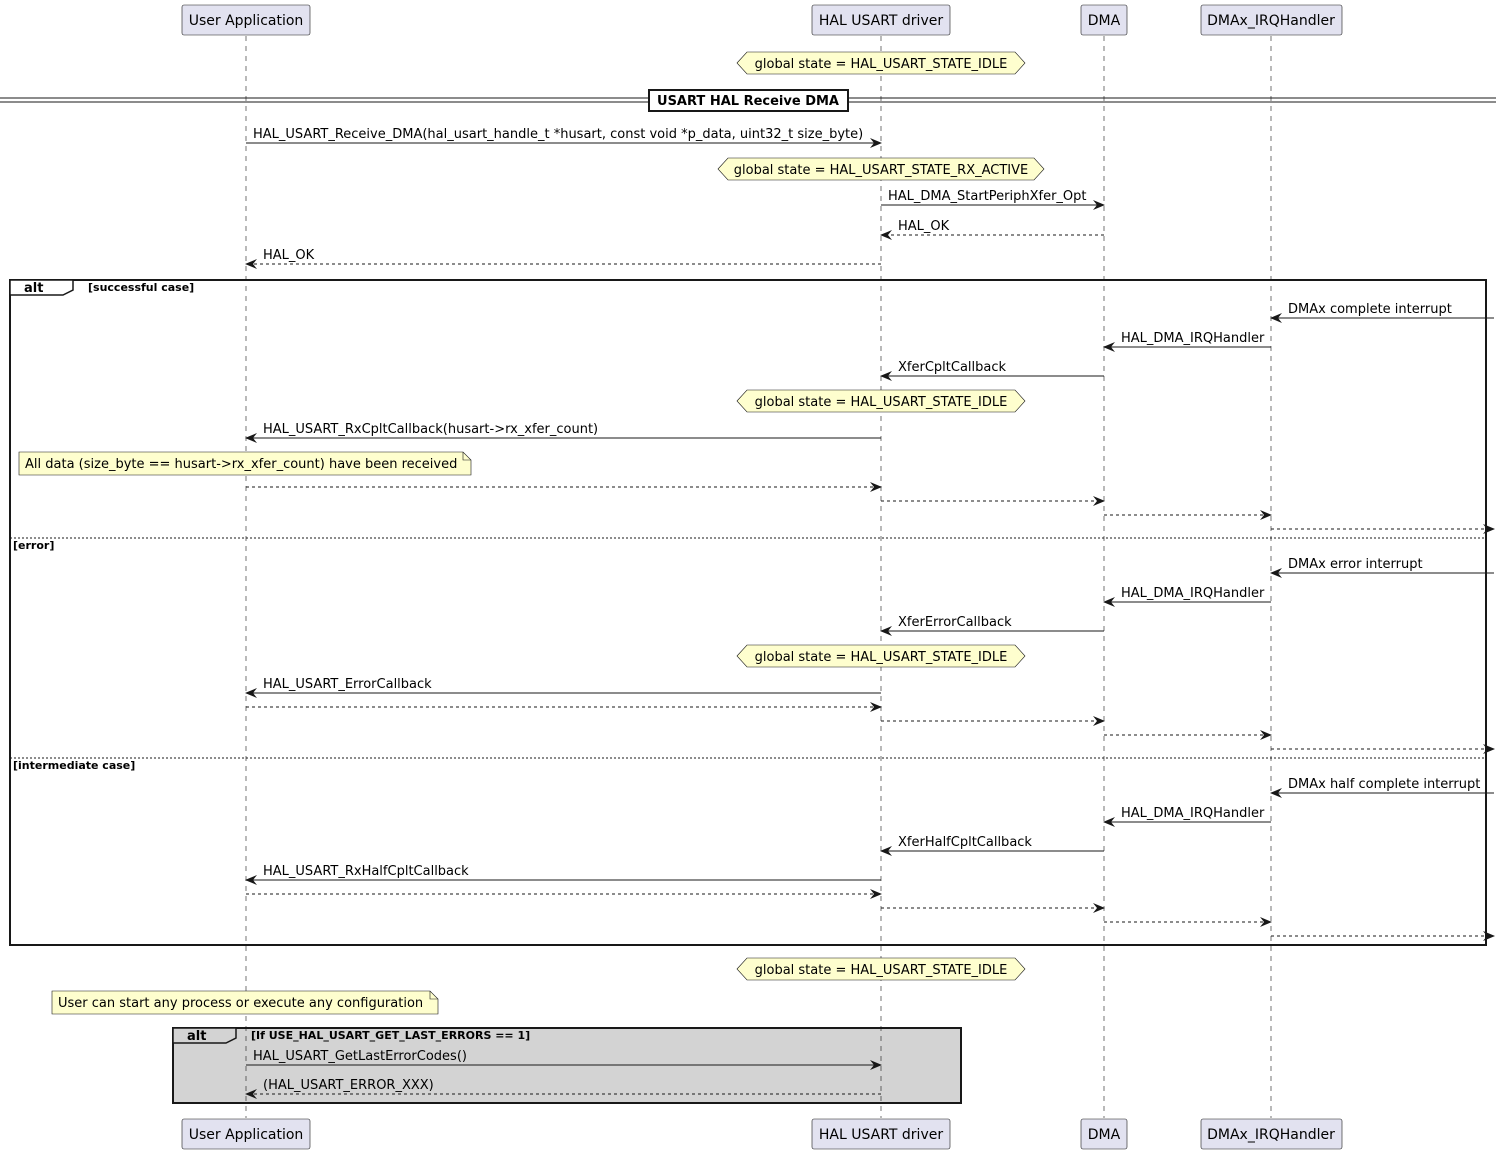  I want to click on participant-dma-top: DMA, so click(1104, 20).